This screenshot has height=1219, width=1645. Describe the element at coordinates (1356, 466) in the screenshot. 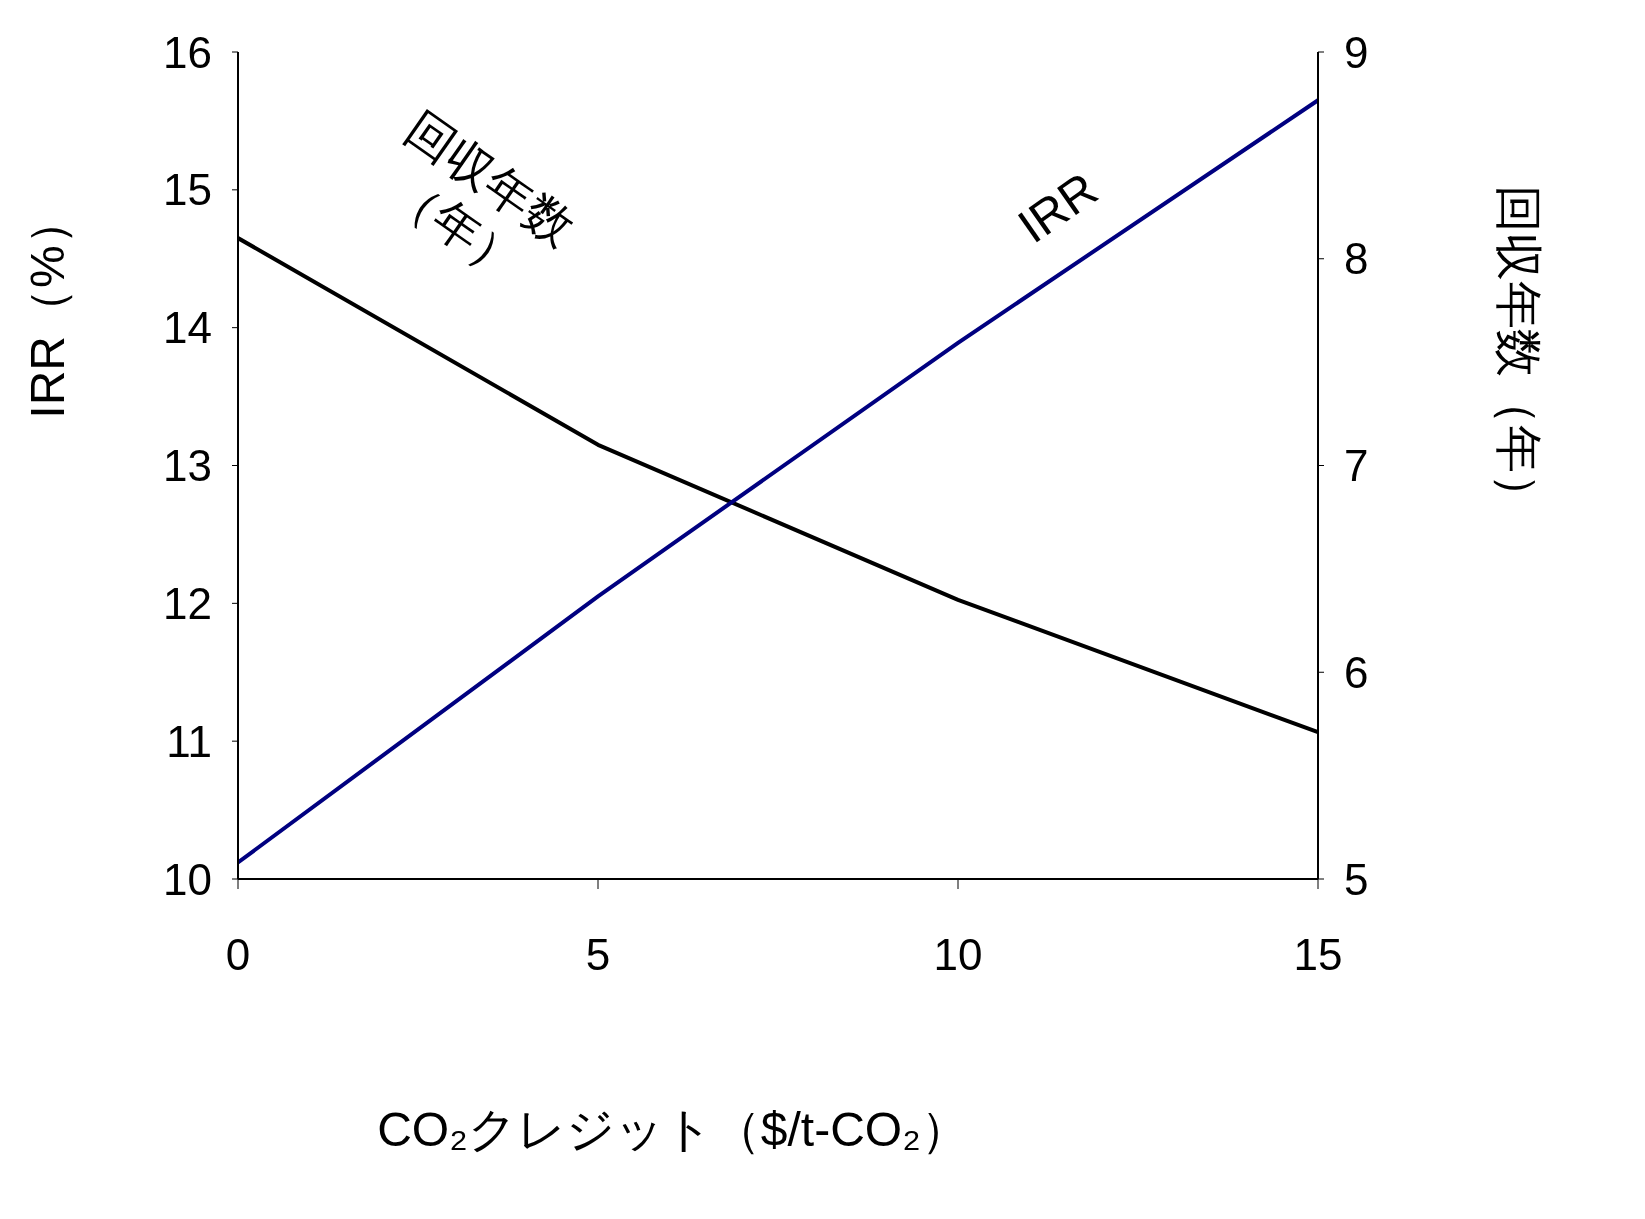

I see `y2-tick-label: 7` at that location.